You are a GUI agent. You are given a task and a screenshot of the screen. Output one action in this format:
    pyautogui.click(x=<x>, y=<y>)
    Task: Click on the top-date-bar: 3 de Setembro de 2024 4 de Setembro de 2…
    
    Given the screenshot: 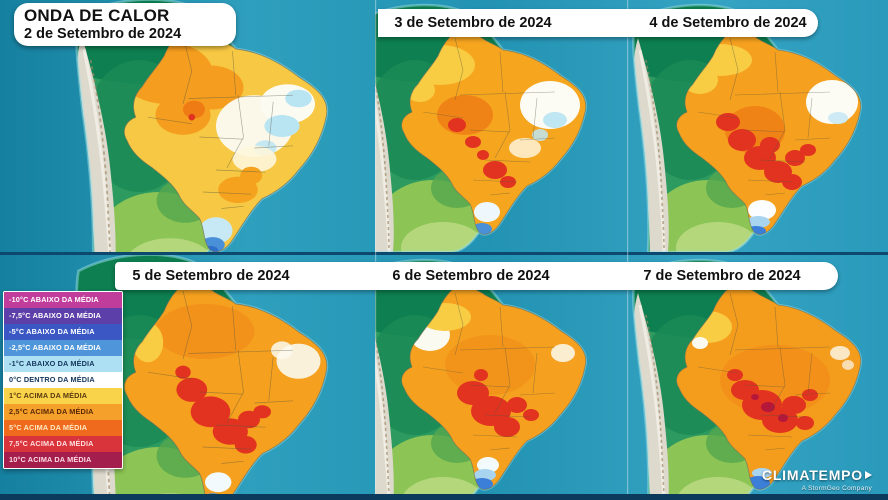 What is the action you would take?
    pyautogui.click(x=598, y=23)
    